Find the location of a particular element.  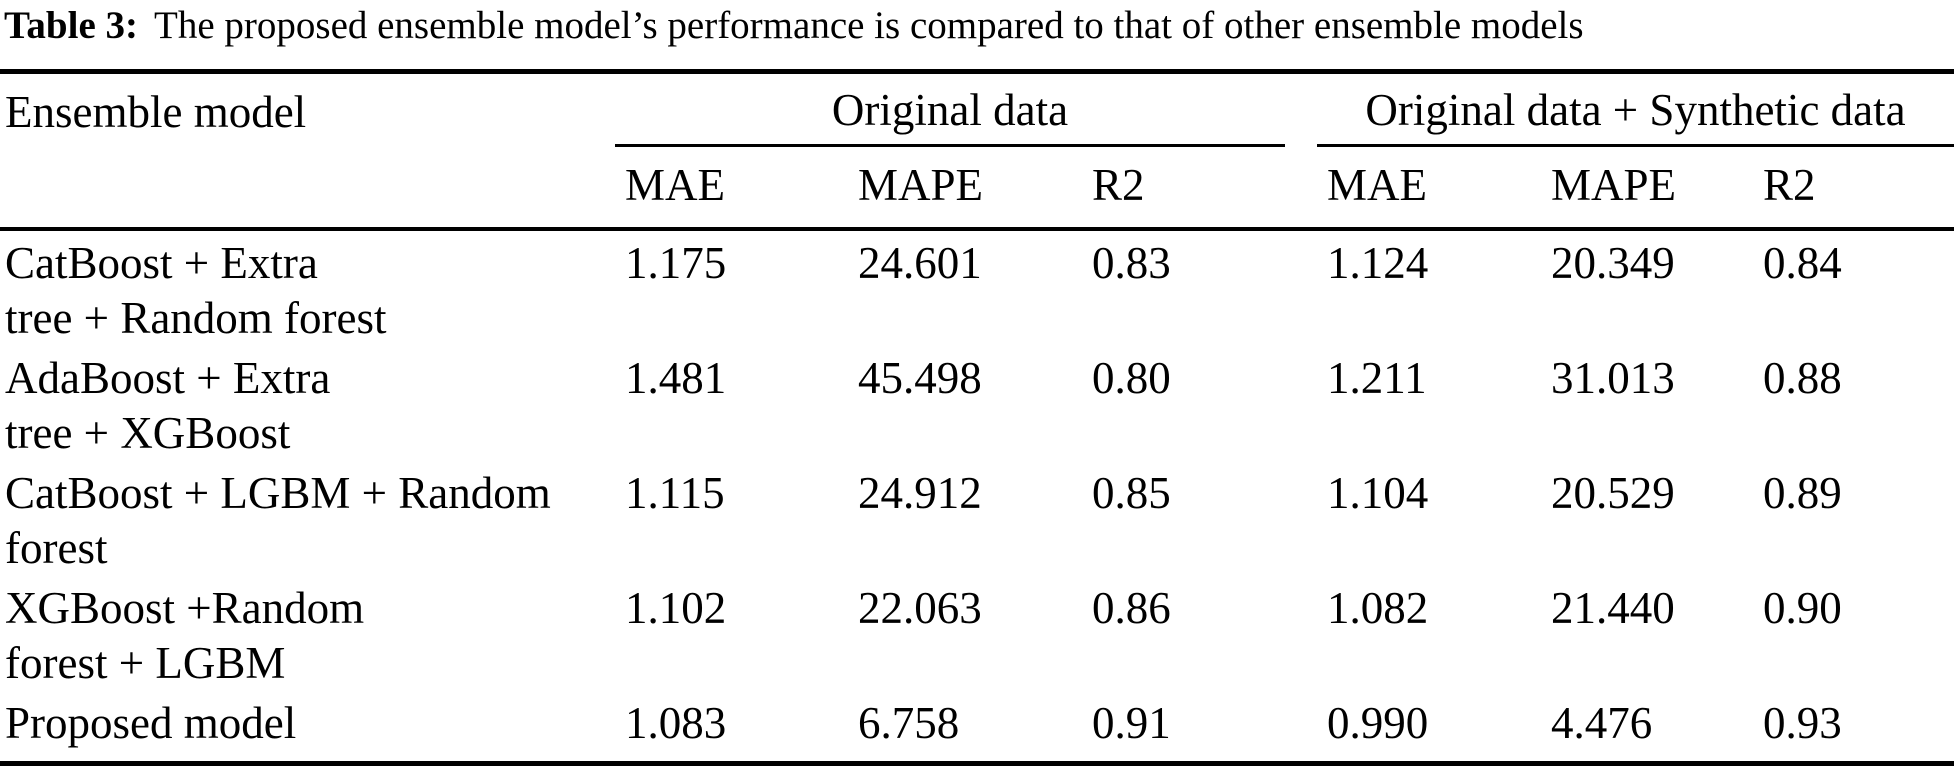

mae-synthetic-value: 1.104 is located at coordinates (1378, 493).